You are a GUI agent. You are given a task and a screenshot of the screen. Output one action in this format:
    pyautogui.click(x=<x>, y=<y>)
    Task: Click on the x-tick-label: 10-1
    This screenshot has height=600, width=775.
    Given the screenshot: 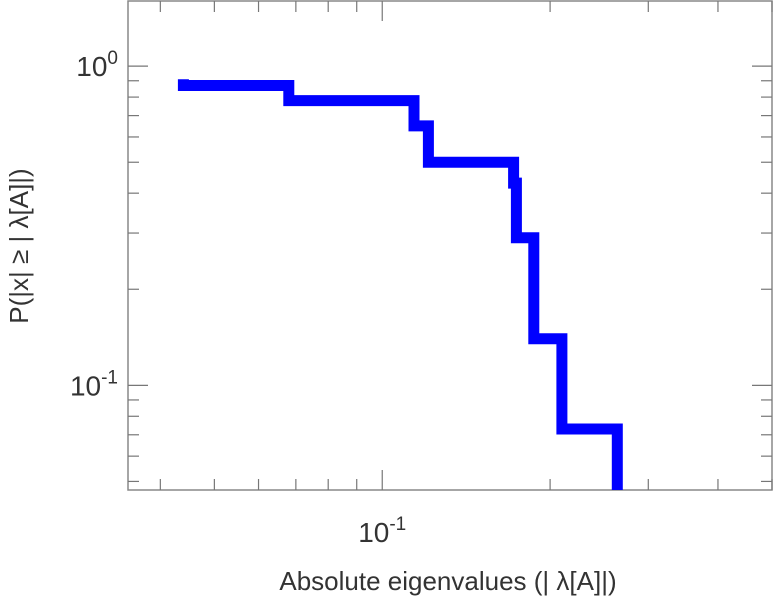 What is the action you would take?
    pyautogui.click(x=382, y=531)
    